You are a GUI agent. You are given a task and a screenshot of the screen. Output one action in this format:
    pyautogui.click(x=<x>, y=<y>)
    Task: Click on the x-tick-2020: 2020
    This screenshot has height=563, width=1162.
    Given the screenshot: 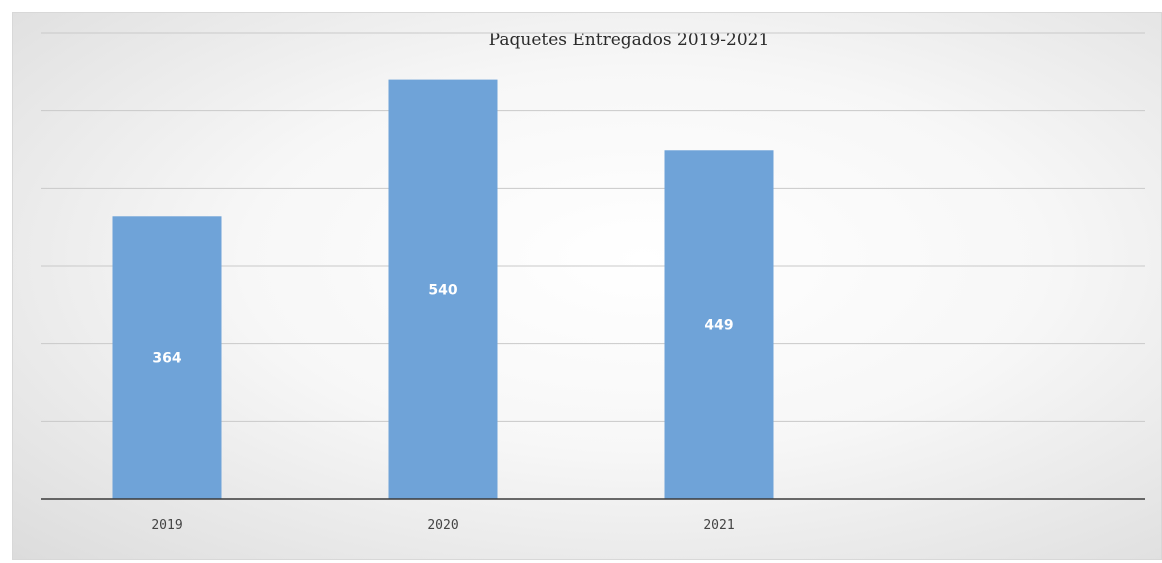 What is the action you would take?
    pyautogui.click(x=442, y=525)
    